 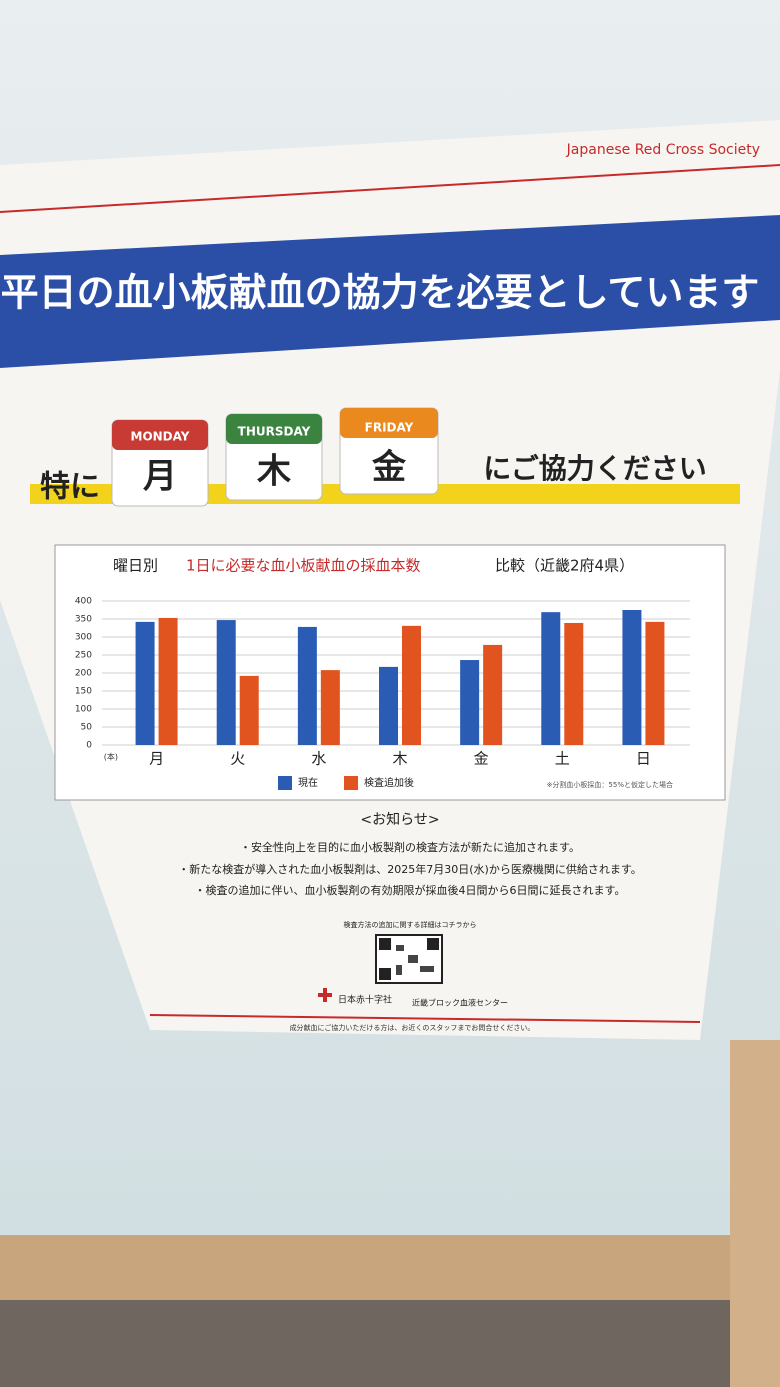 What do you see at coordinates (562, 759) in the screenshot?
I see `x-tick-label: 土` at bounding box center [562, 759].